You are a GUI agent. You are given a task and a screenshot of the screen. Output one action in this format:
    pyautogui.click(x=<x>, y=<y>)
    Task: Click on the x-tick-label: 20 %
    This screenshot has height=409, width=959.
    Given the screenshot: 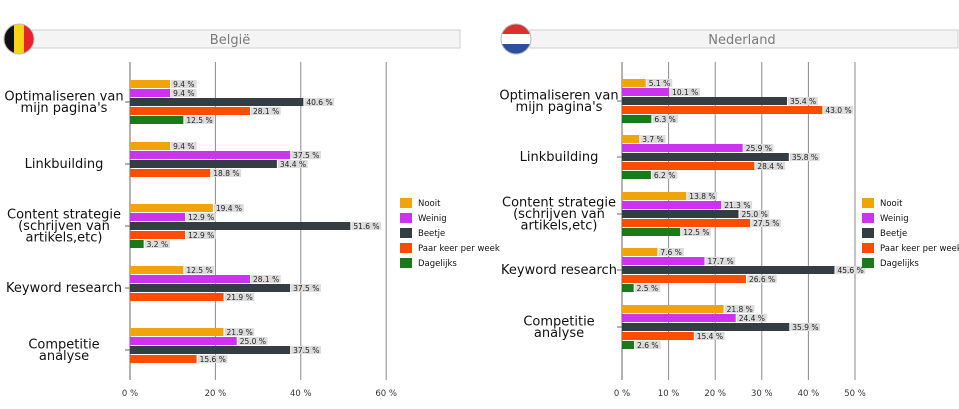 What is the action you would take?
    pyautogui.click(x=216, y=394)
    